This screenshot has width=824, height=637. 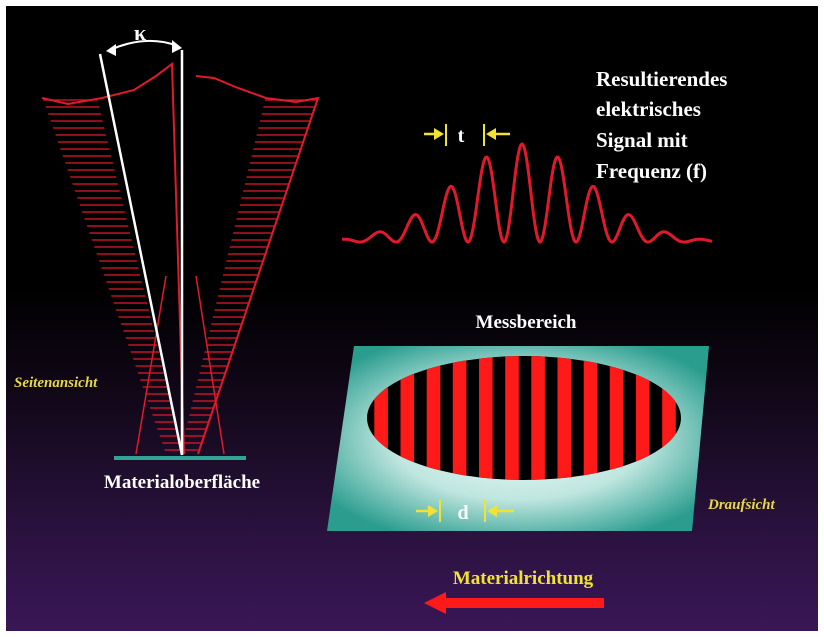 I want to click on angle-arc-arrow-right, so click(x=177, y=46).